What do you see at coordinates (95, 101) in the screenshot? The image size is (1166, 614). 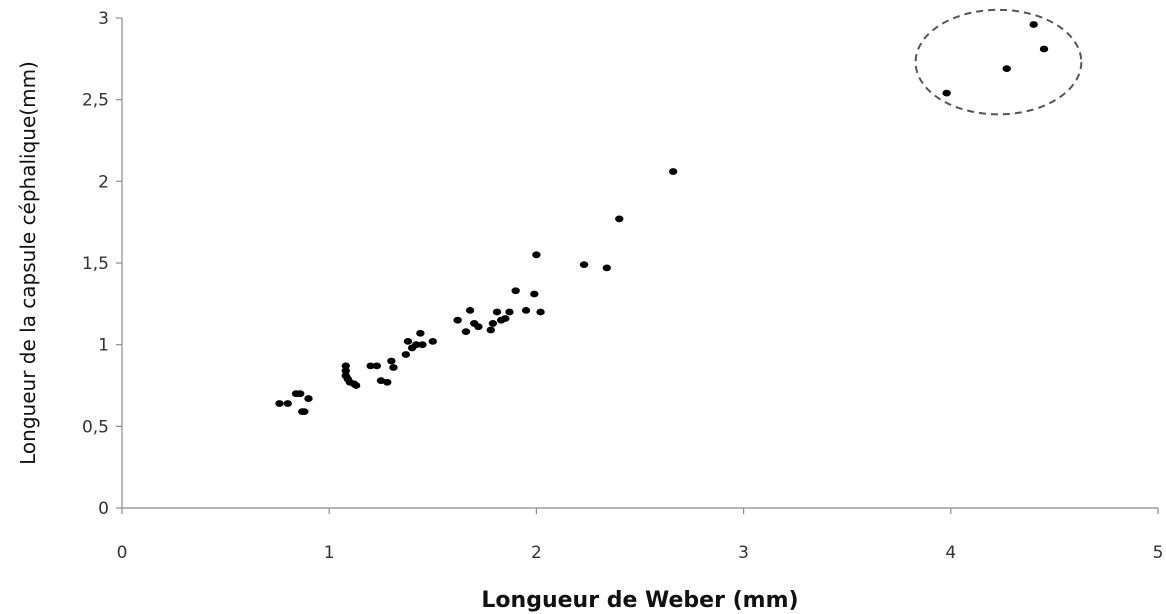 I see `y-tick-label: 2,5` at bounding box center [95, 101].